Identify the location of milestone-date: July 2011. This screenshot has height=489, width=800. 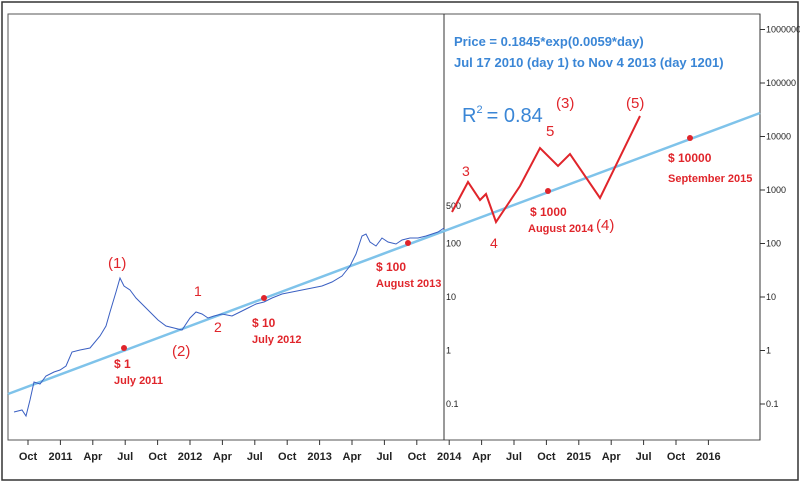
(138, 381).